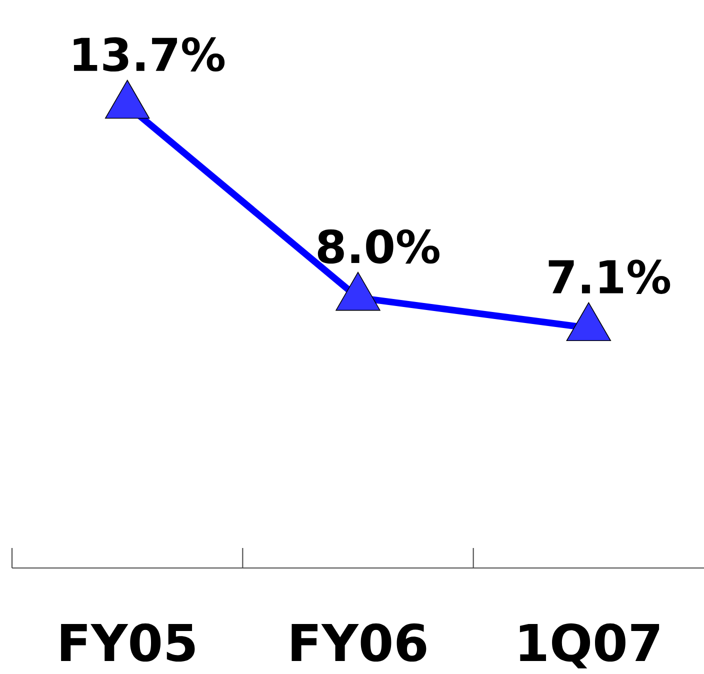 This screenshot has width=704, height=674. I want to click on x-tick-label: 1Q07, so click(590, 645).